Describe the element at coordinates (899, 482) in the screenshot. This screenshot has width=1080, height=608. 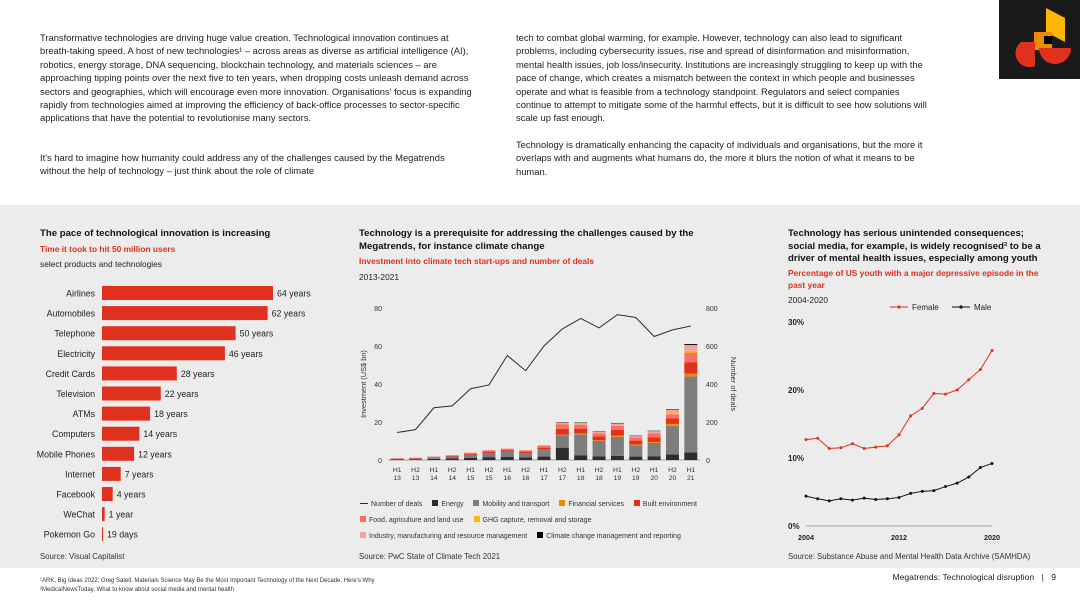
I see `chart3-series-line` at that location.